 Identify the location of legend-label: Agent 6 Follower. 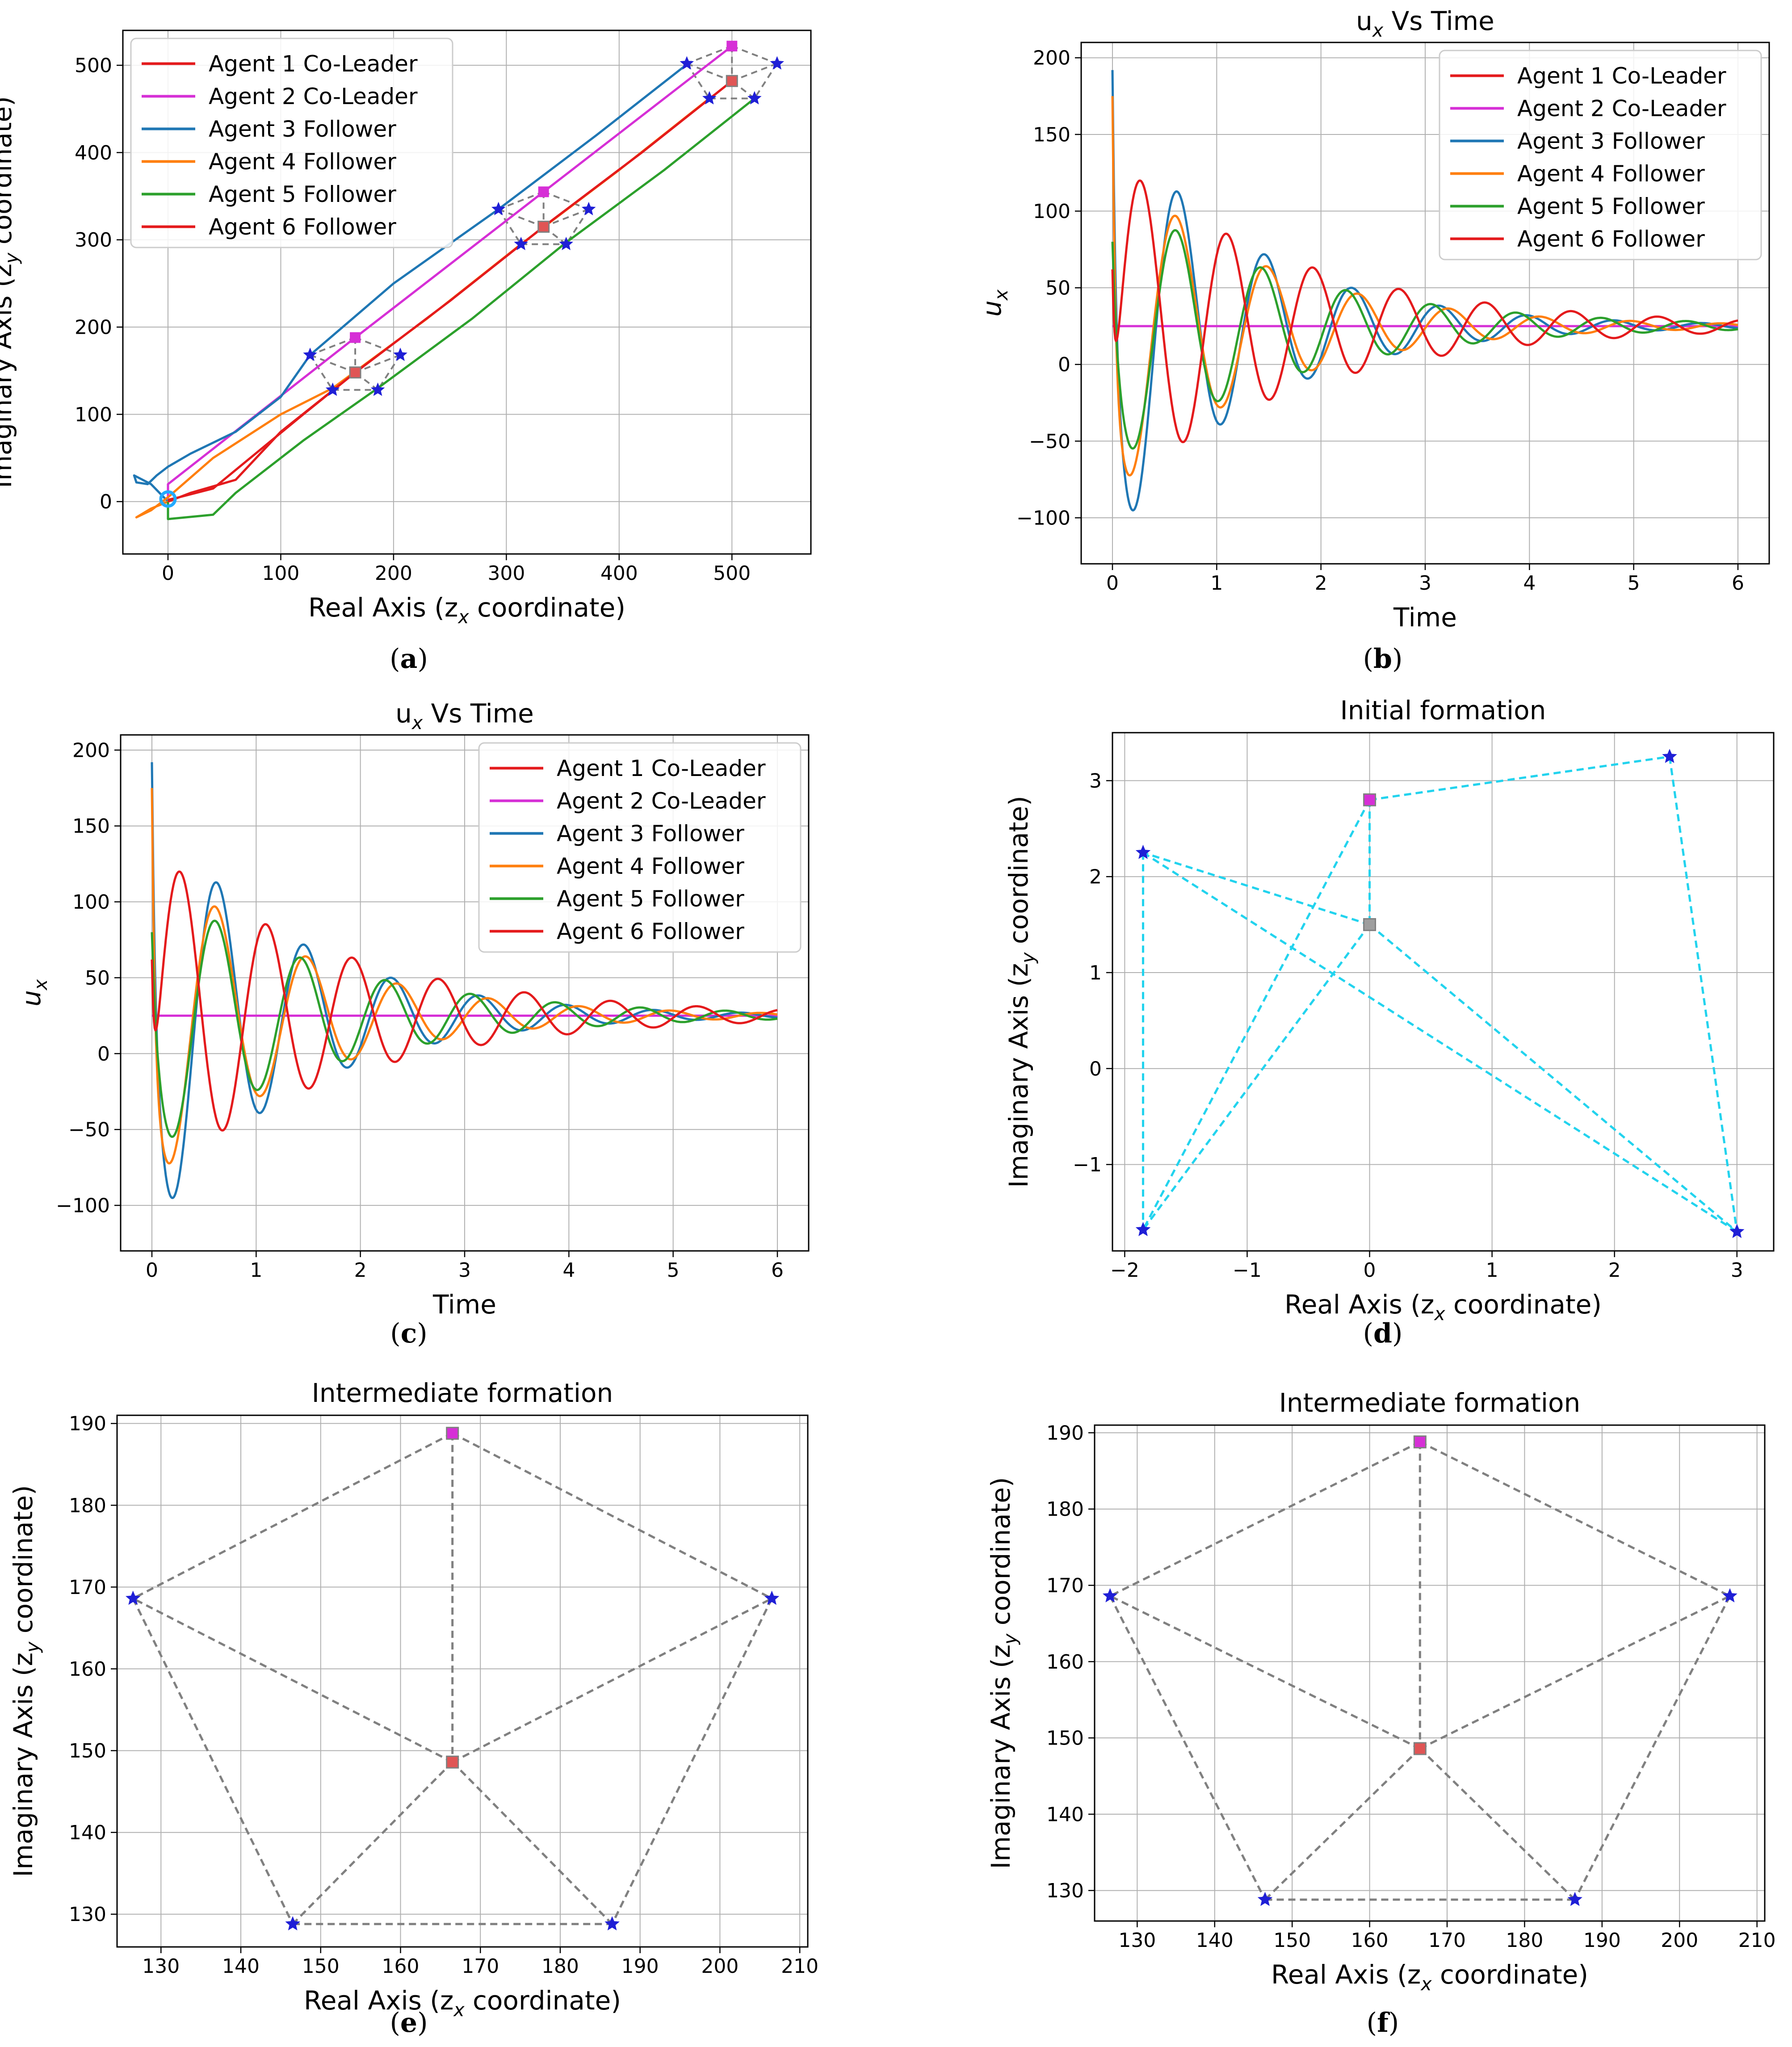
(1611, 239).